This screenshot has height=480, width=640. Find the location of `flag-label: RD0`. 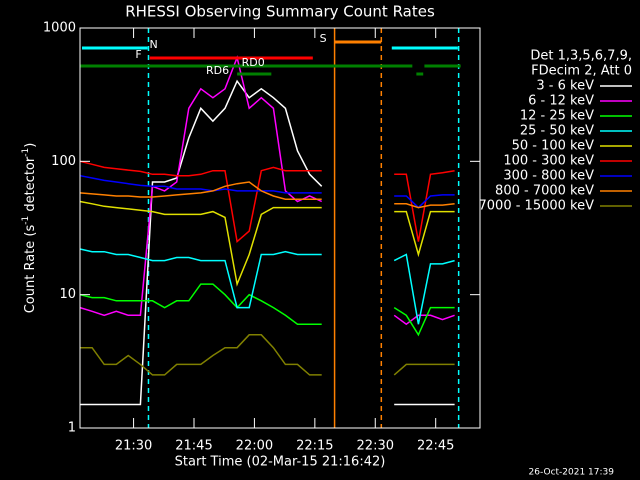

flag-label: RD0 is located at coordinates (253, 62).